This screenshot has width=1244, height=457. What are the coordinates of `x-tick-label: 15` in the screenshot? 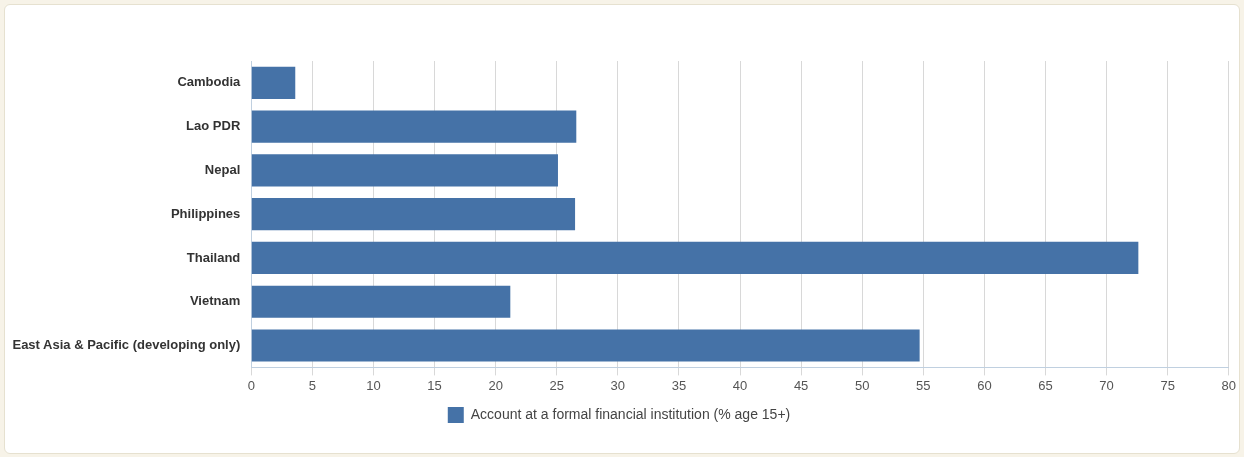 It's located at (434, 385).